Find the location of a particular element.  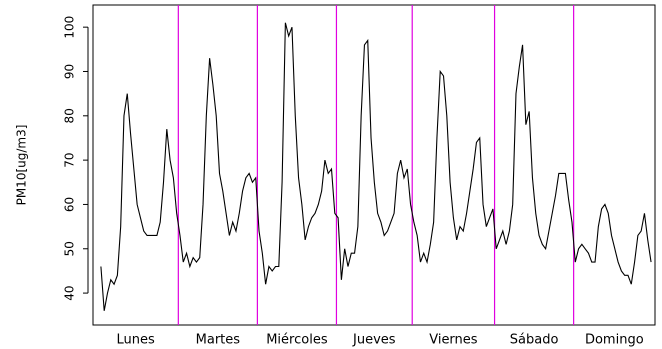

x-tick-label: Martes is located at coordinates (218, 340).